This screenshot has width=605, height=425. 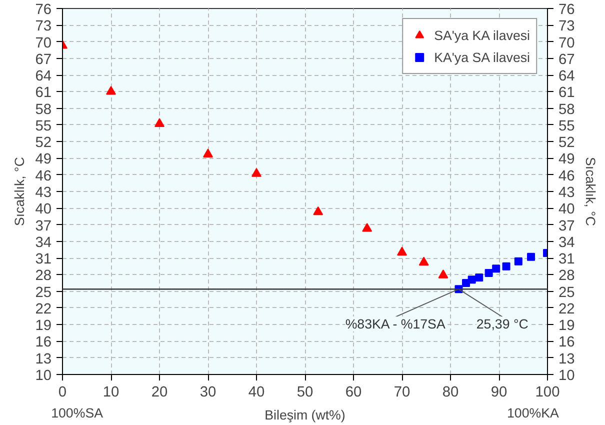 What do you see at coordinates (77, 413) in the screenshot?
I see `text: 100%SA` at bounding box center [77, 413].